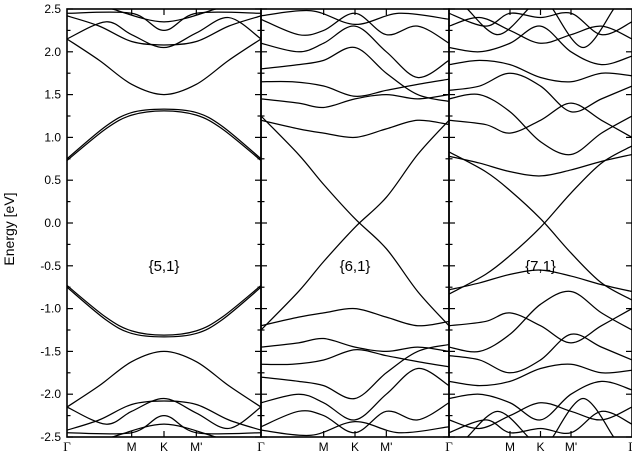 The height and width of the screenshot is (467, 632). Describe the element at coordinates (540, 266) in the screenshot. I see `panel-label: {7,1}` at that location.